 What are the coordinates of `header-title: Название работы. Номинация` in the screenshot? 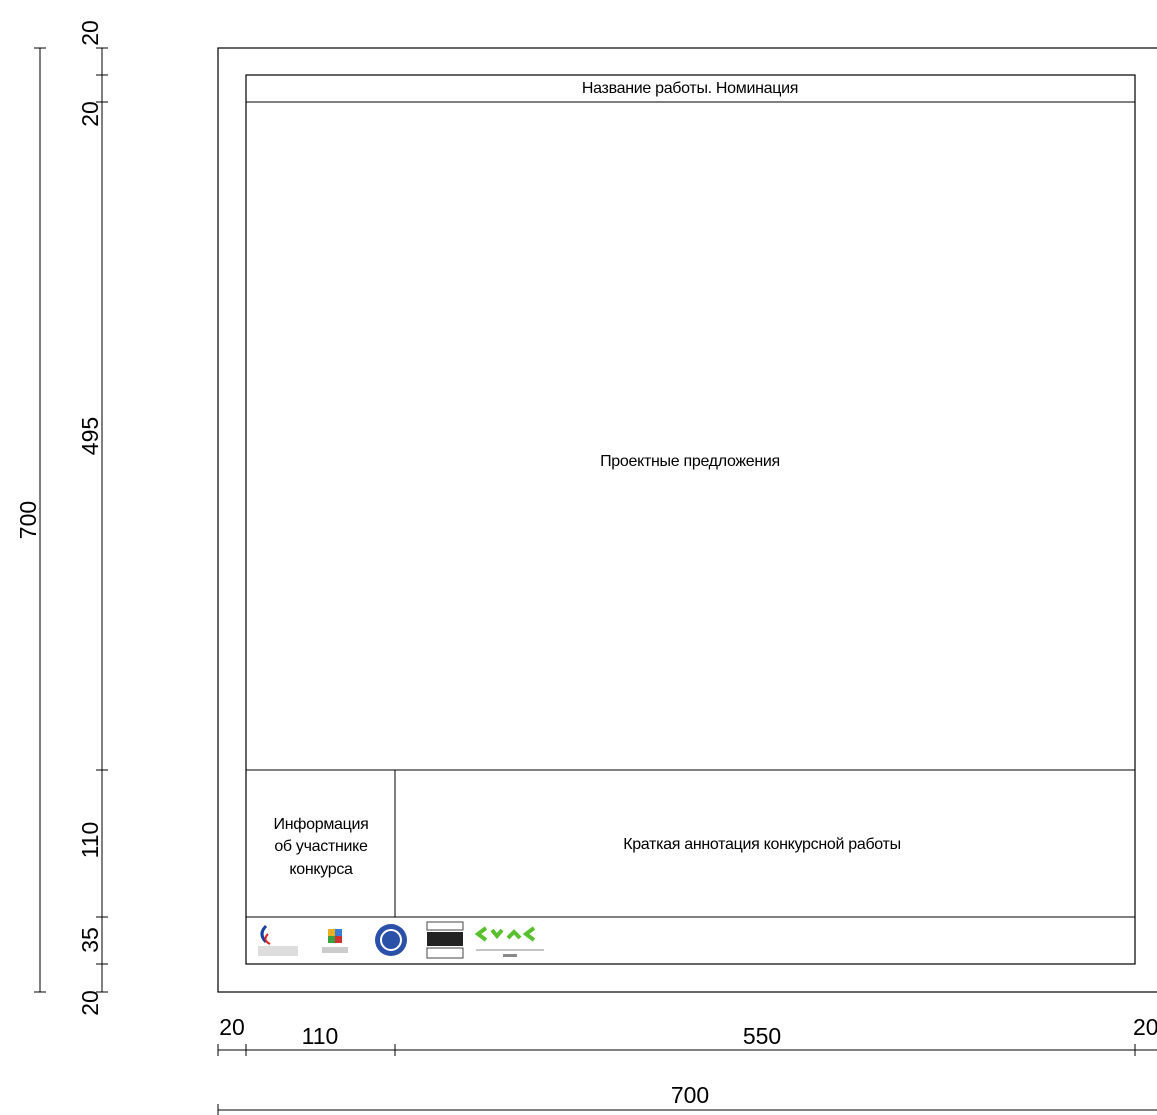 It's located at (690, 88).